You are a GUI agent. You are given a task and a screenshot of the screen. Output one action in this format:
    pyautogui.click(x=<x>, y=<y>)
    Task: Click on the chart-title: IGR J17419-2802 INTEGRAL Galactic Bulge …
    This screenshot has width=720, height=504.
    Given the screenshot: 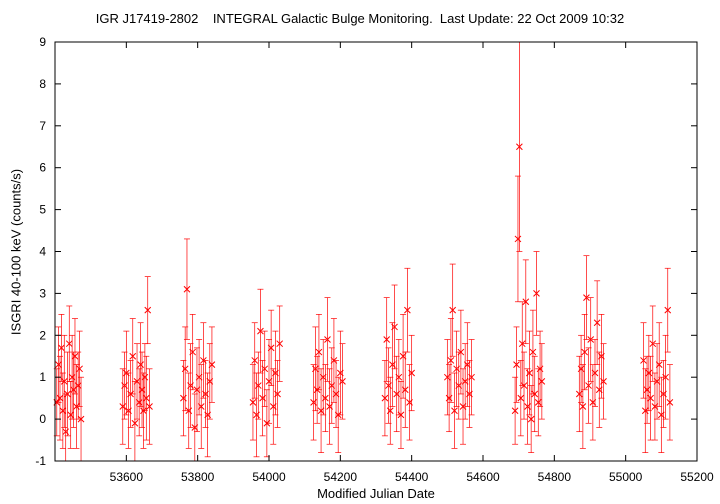 What is the action you would take?
    pyautogui.click(x=360, y=18)
    